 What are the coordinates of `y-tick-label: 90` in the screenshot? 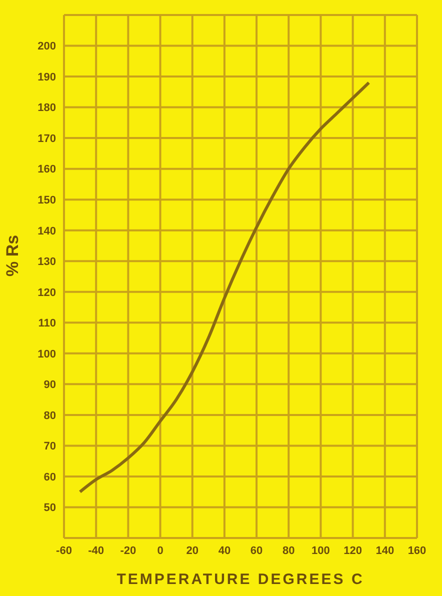 It's located at (50, 385).